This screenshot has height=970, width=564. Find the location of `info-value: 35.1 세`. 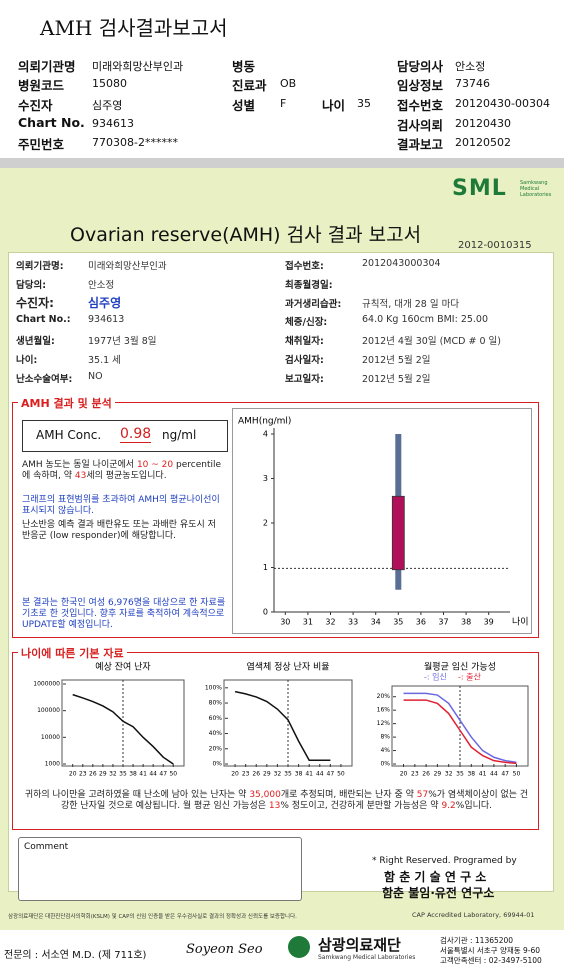

info-value: 35.1 세 is located at coordinates (104, 360).